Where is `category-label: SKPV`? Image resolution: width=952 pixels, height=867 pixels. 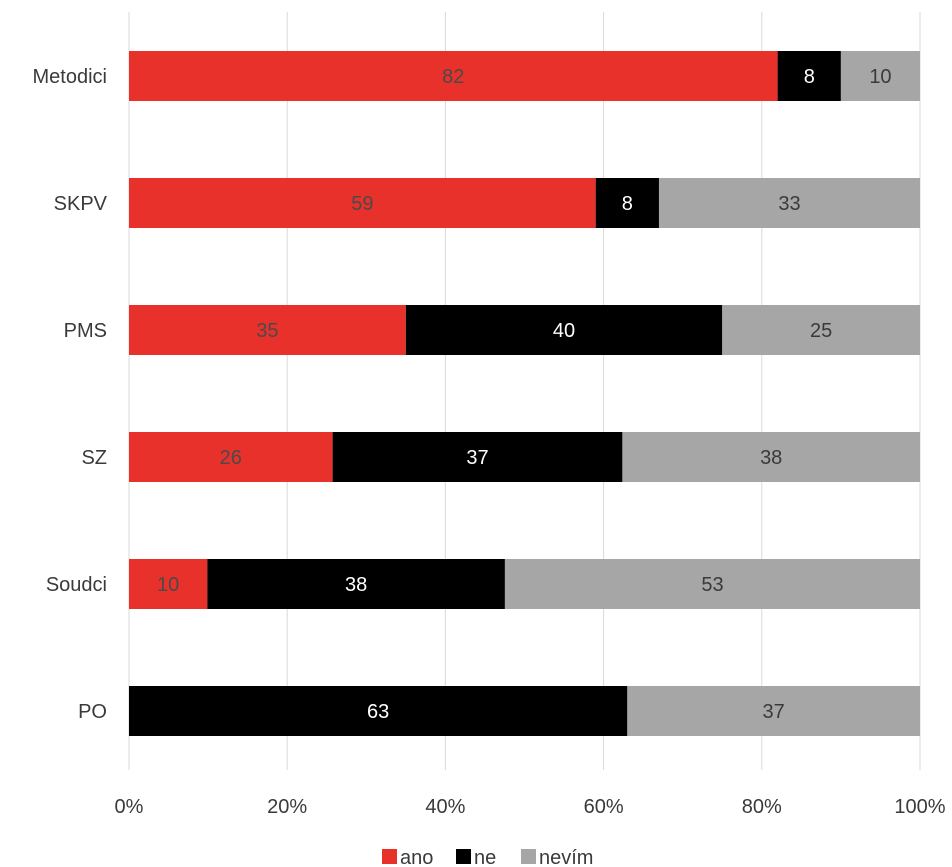
category-label: SKPV is located at coordinates (81, 204).